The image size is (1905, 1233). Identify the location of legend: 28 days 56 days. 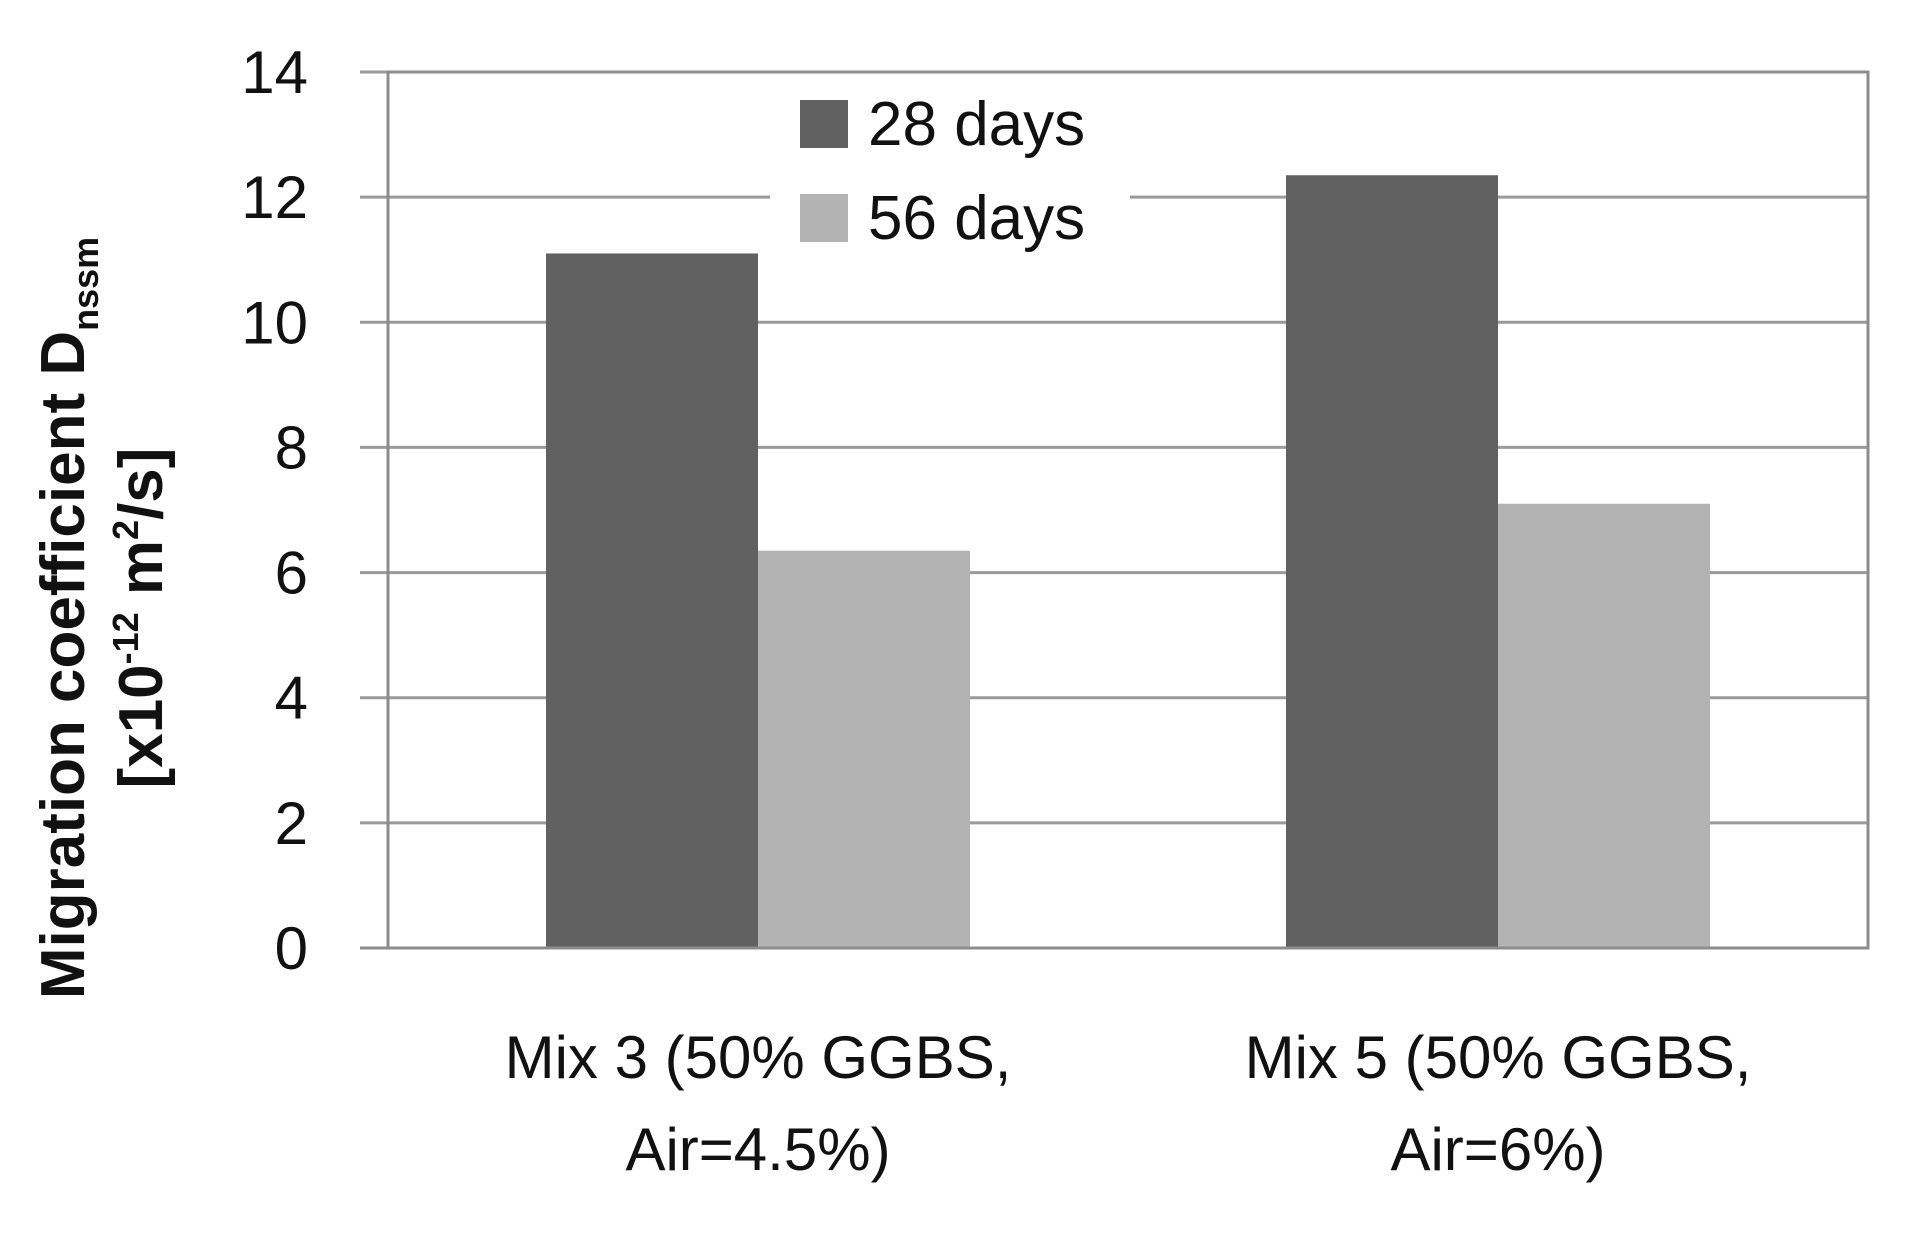
(950, 177).